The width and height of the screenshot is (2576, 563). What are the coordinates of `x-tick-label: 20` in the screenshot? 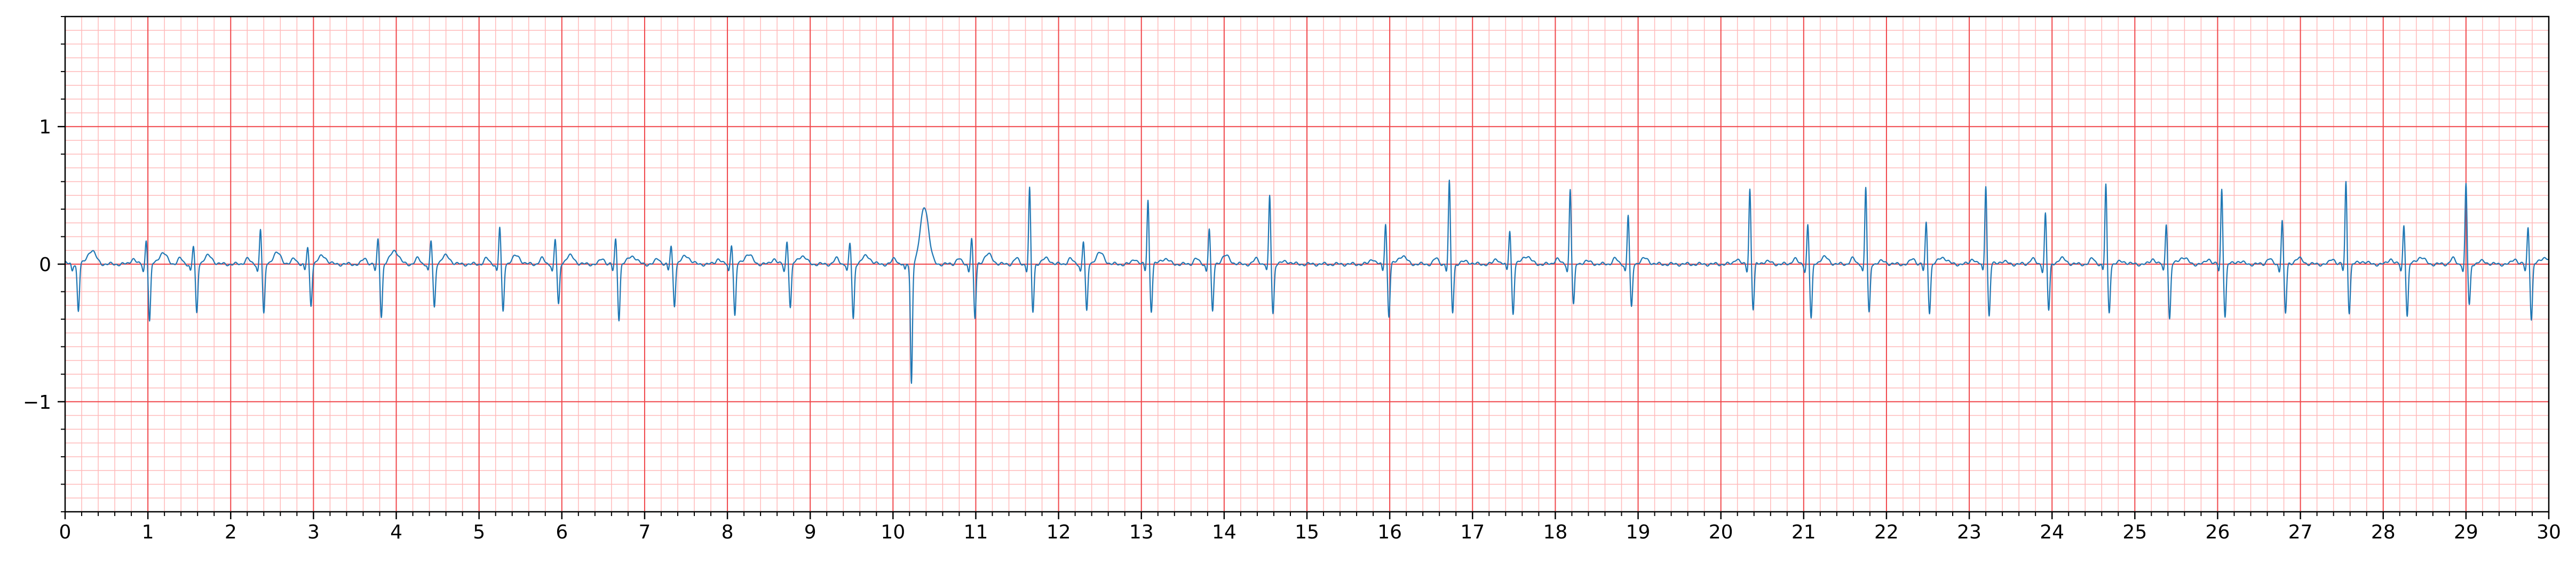 It's located at (1721, 532).